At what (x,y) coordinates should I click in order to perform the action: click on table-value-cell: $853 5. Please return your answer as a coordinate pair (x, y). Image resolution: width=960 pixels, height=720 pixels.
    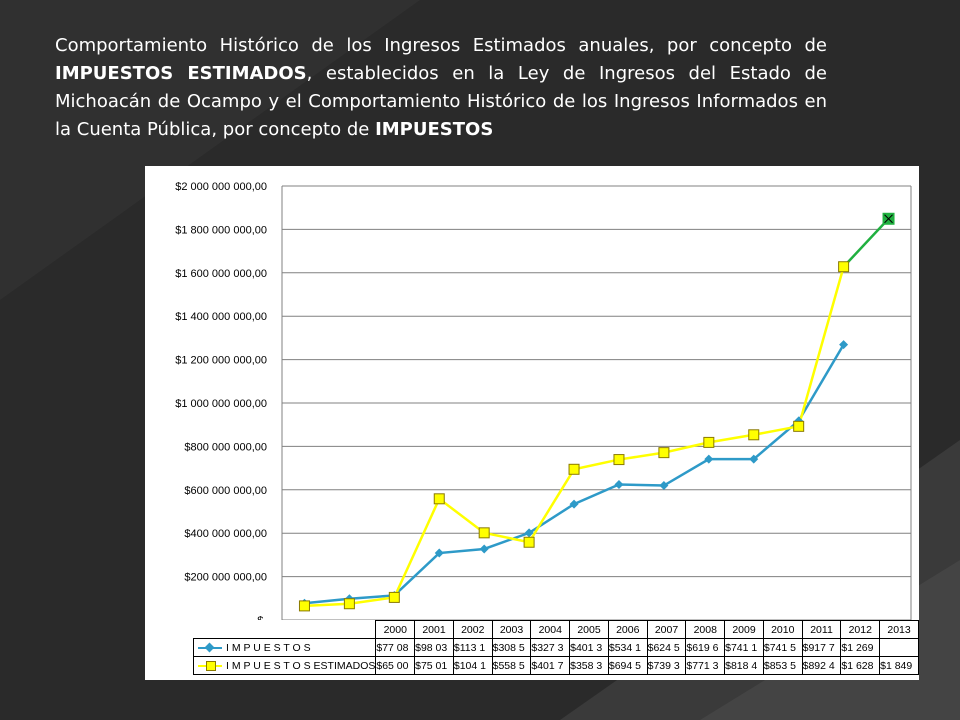
    Looking at the image, I should click on (782, 665).